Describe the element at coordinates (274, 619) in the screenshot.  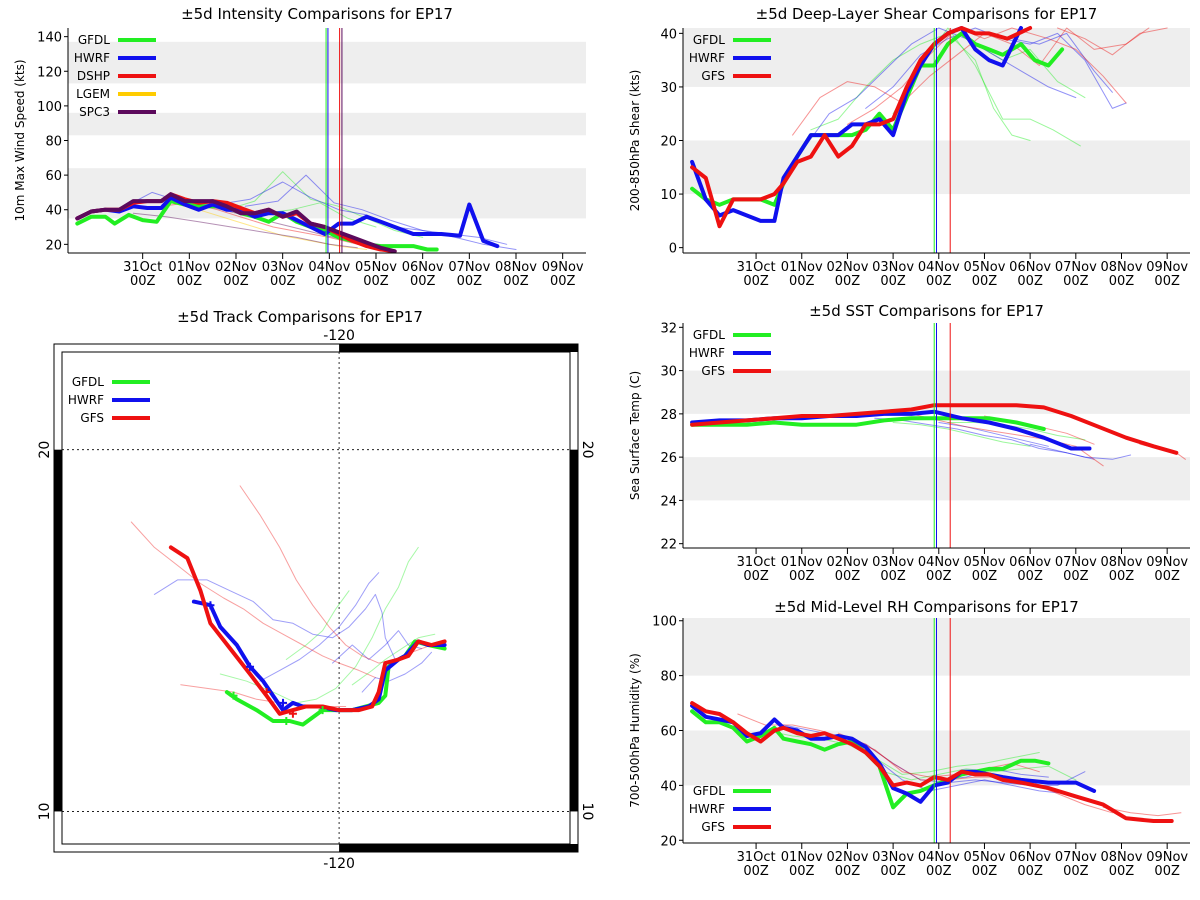
I see `track-line-hwrf-member` at that location.